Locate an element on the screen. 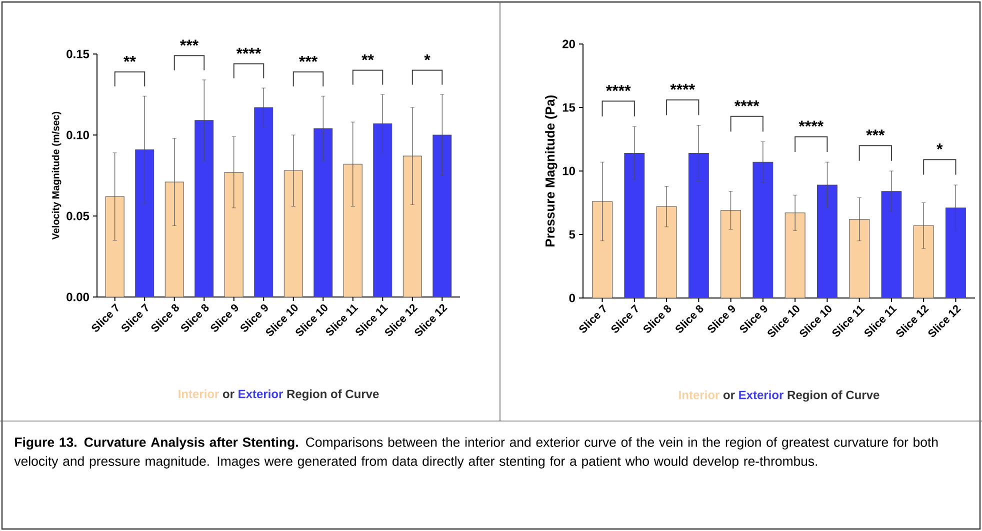  y-tick-label: 0.15 is located at coordinates (78, 54).